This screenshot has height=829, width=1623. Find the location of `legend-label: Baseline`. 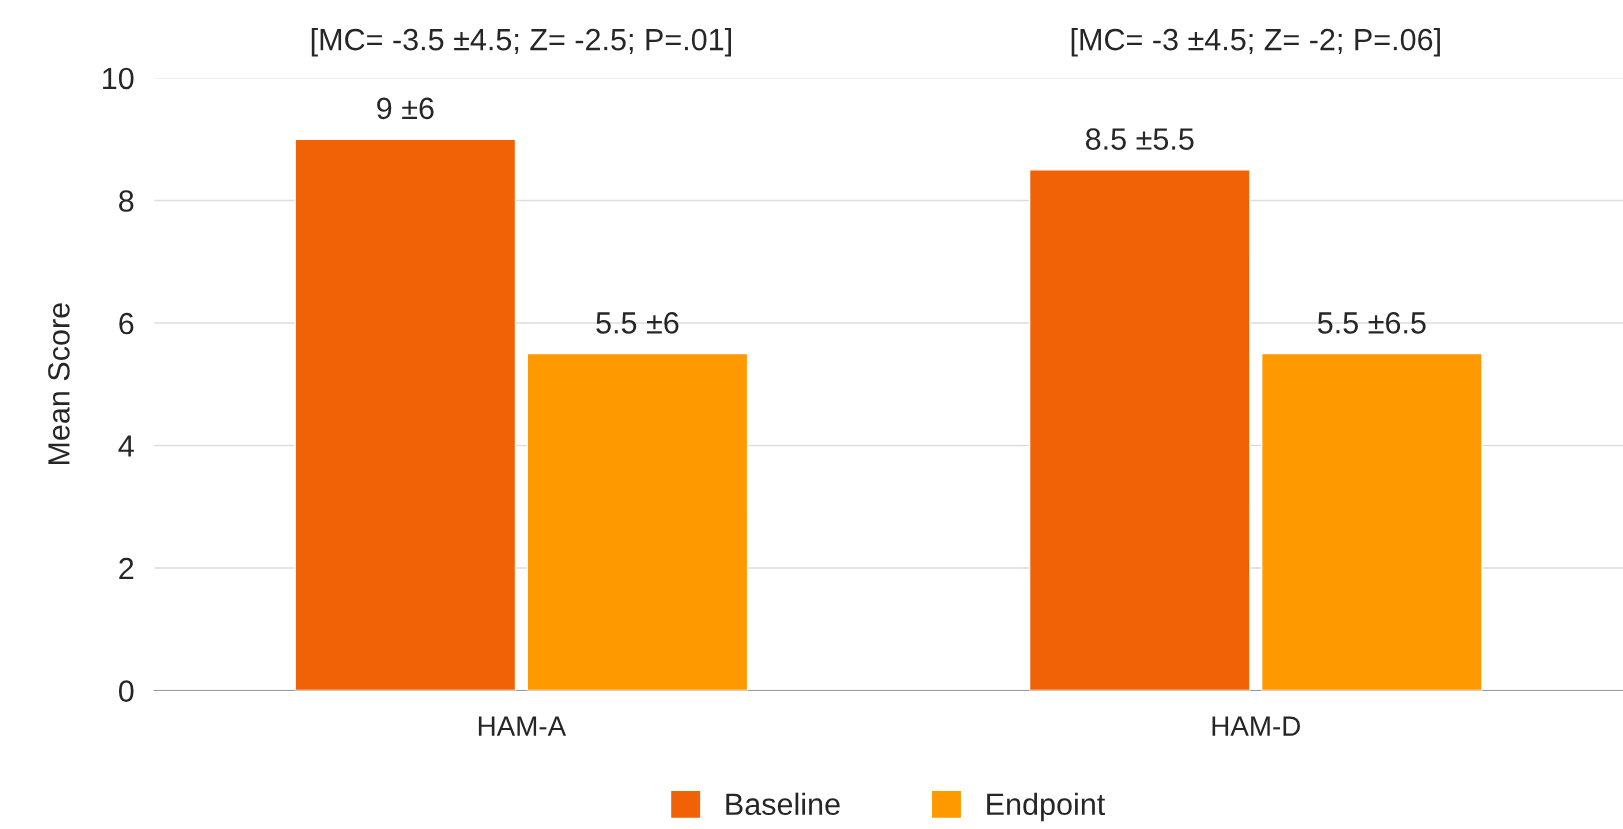

legend-label: Baseline is located at coordinates (783, 804).